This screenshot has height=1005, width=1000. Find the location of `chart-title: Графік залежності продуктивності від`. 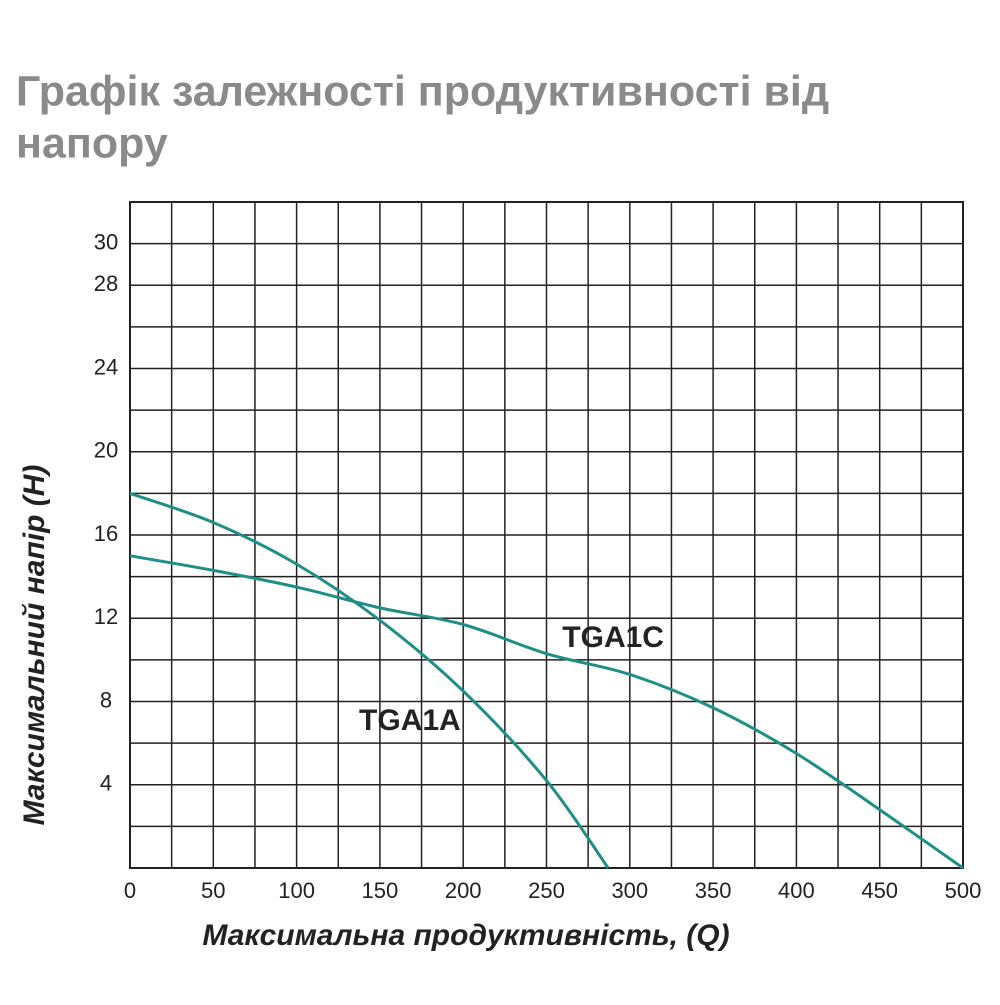

chart-title: Графік залежності продуктивності від is located at coordinates (422, 91).